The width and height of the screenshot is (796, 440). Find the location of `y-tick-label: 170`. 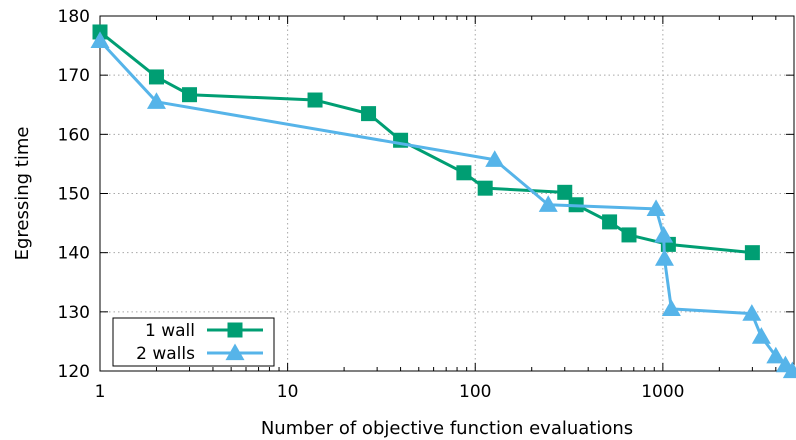

y-tick-label: 170 is located at coordinates (74, 76).